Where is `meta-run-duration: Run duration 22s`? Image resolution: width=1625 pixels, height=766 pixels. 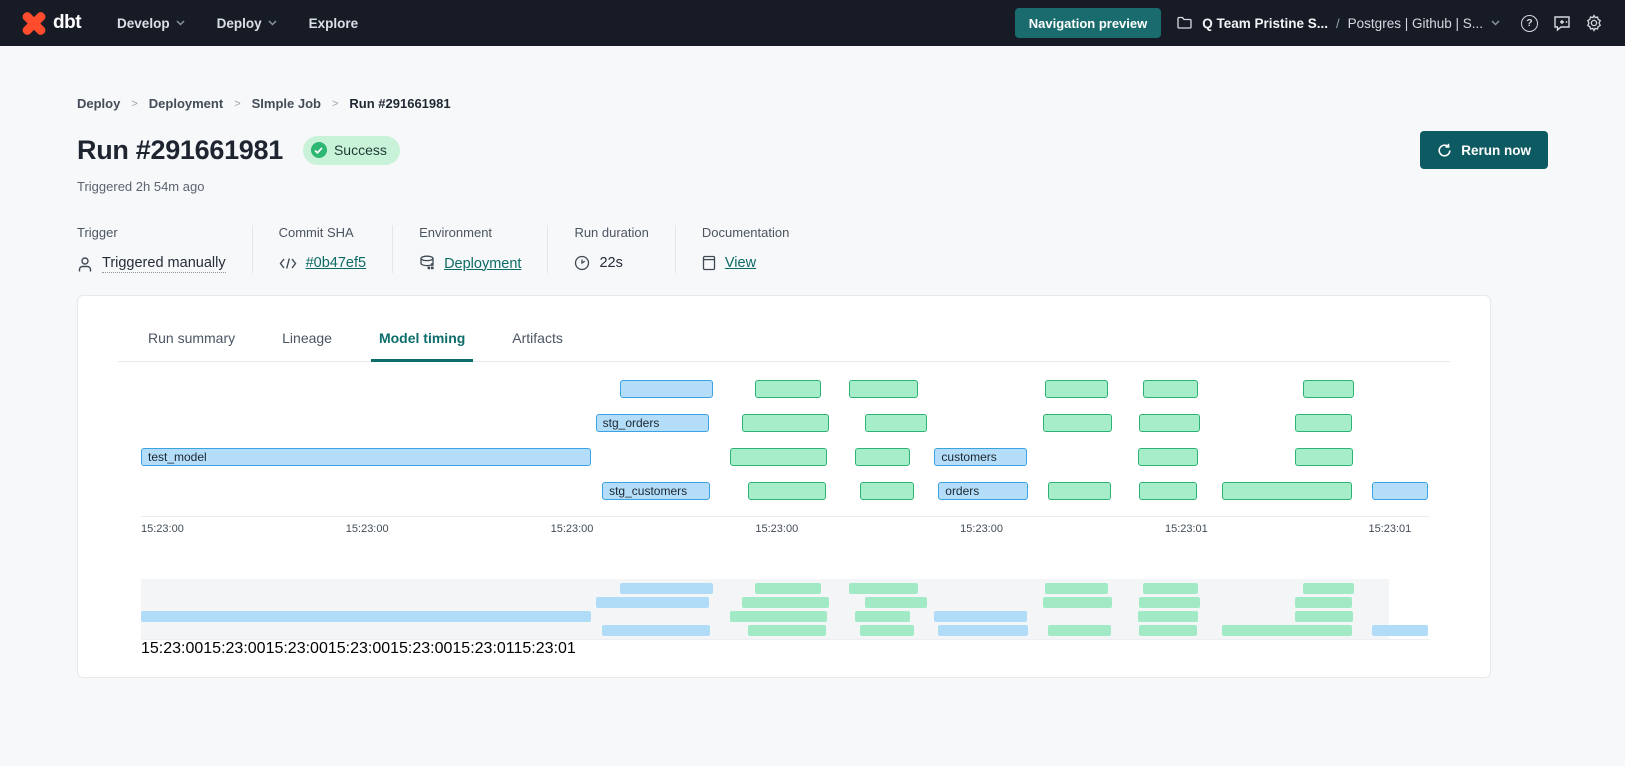
meta-run-duration: Run duration 22s is located at coordinates (625, 249).